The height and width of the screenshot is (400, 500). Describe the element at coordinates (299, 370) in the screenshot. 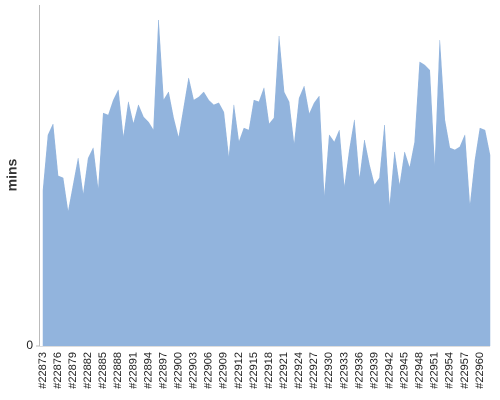

I see `x-tick-label: #22924` at that location.